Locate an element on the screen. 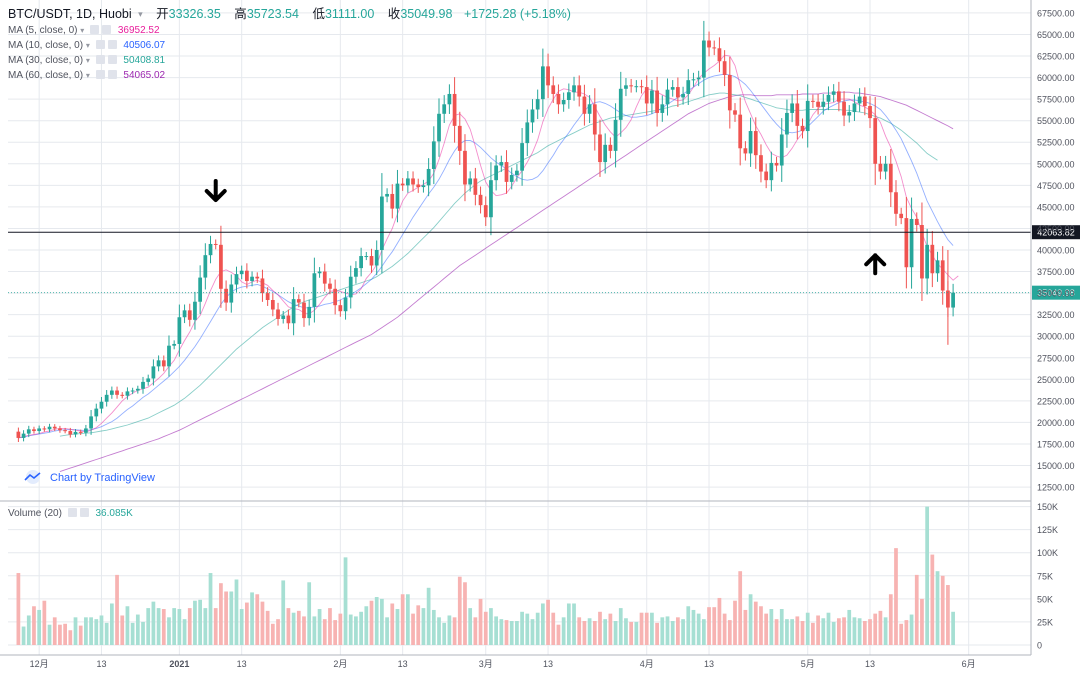  time-tick-label: 6月 is located at coordinates (969, 664).